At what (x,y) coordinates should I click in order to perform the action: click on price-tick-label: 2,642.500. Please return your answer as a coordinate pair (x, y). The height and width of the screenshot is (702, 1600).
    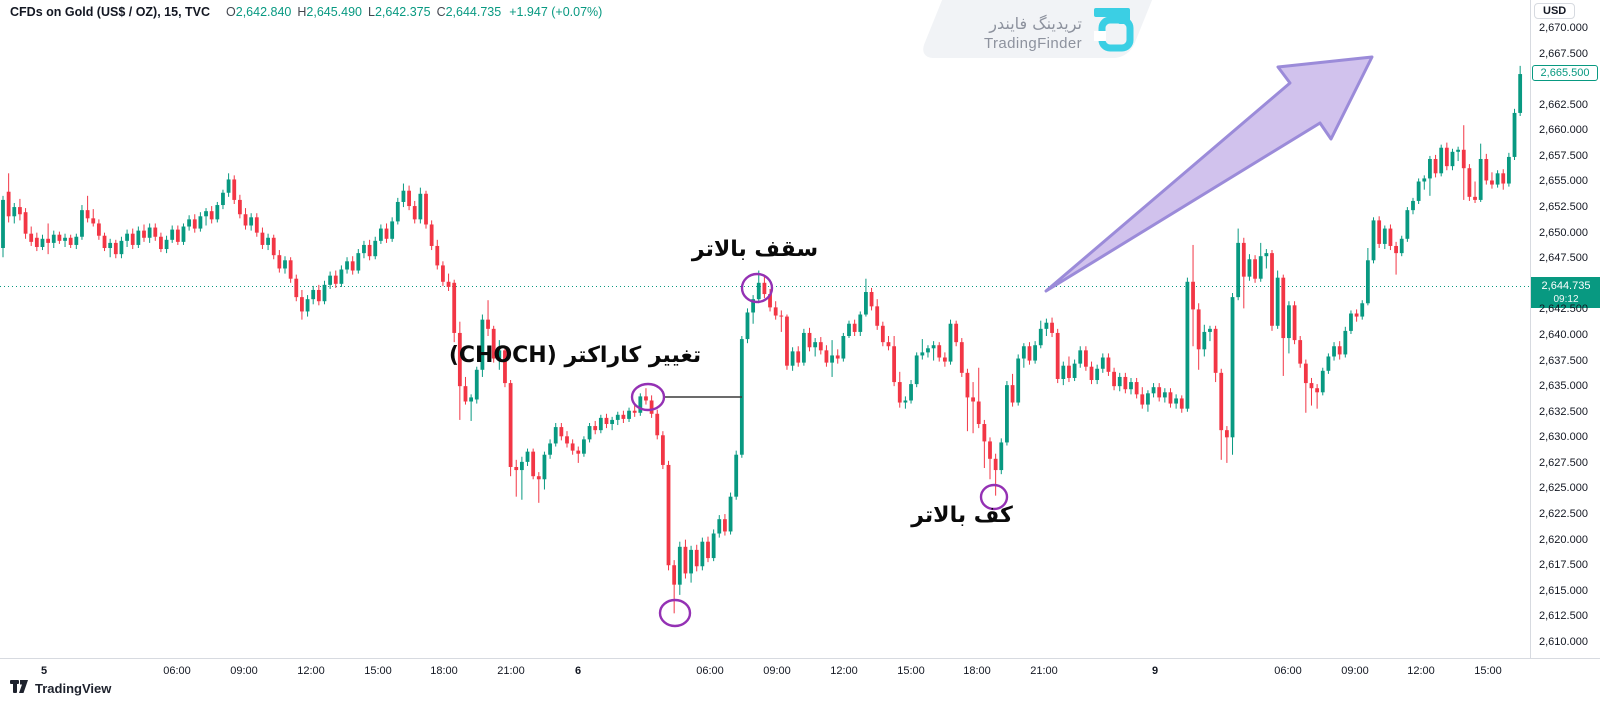
    Looking at the image, I should click on (1563, 309).